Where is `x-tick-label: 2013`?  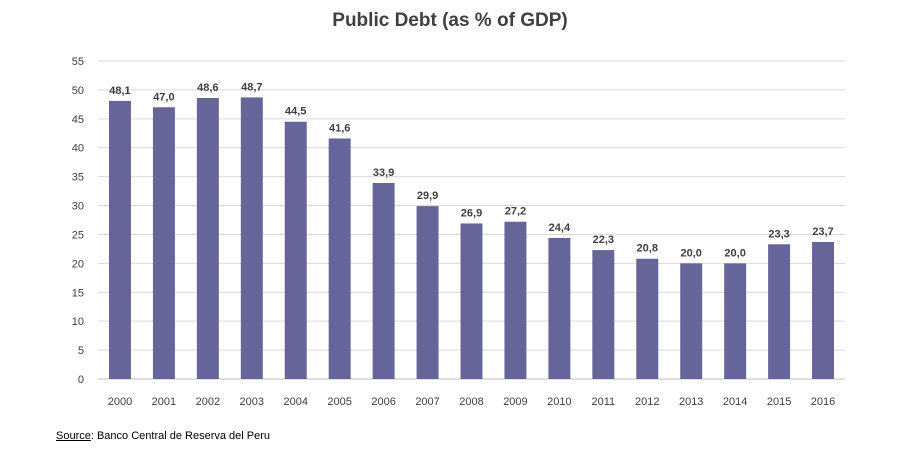
x-tick-label: 2013 is located at coordinates (691, 402).